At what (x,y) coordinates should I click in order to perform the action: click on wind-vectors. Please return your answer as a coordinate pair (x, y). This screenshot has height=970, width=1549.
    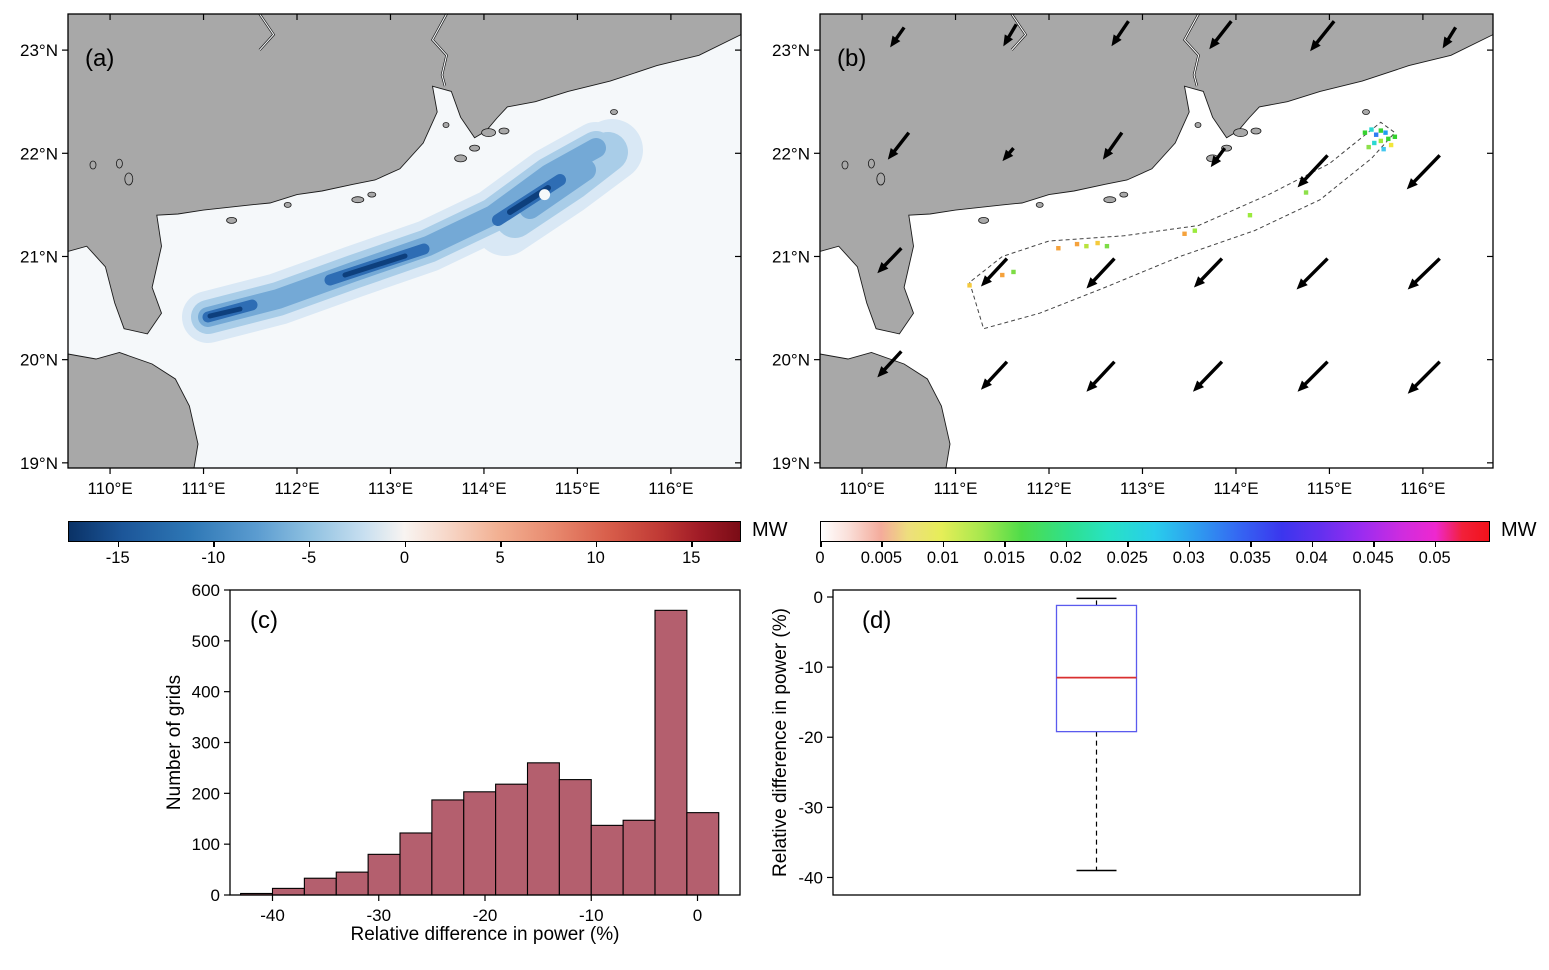
    Looking at the image, I should click on (1167, 207).